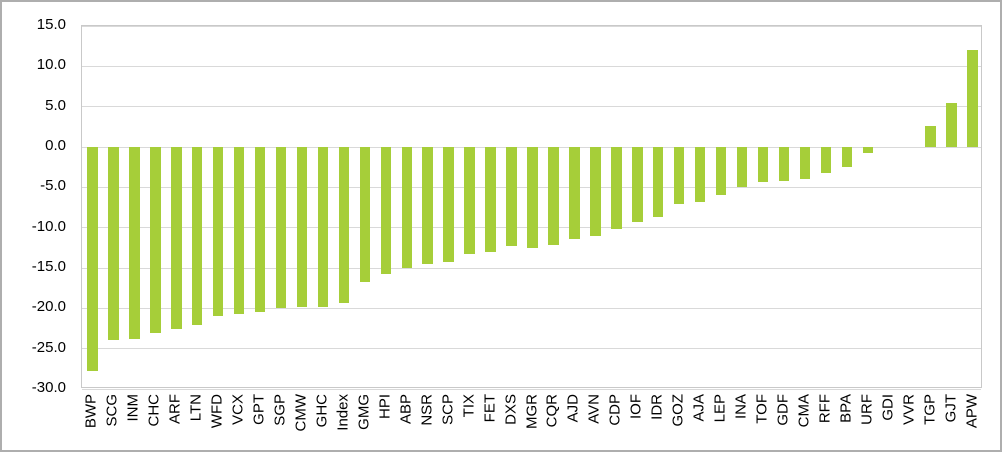 The width and height of the screenshot is (1002, 452). I want to click on x-axis-label: VVR, so click(909, 409).